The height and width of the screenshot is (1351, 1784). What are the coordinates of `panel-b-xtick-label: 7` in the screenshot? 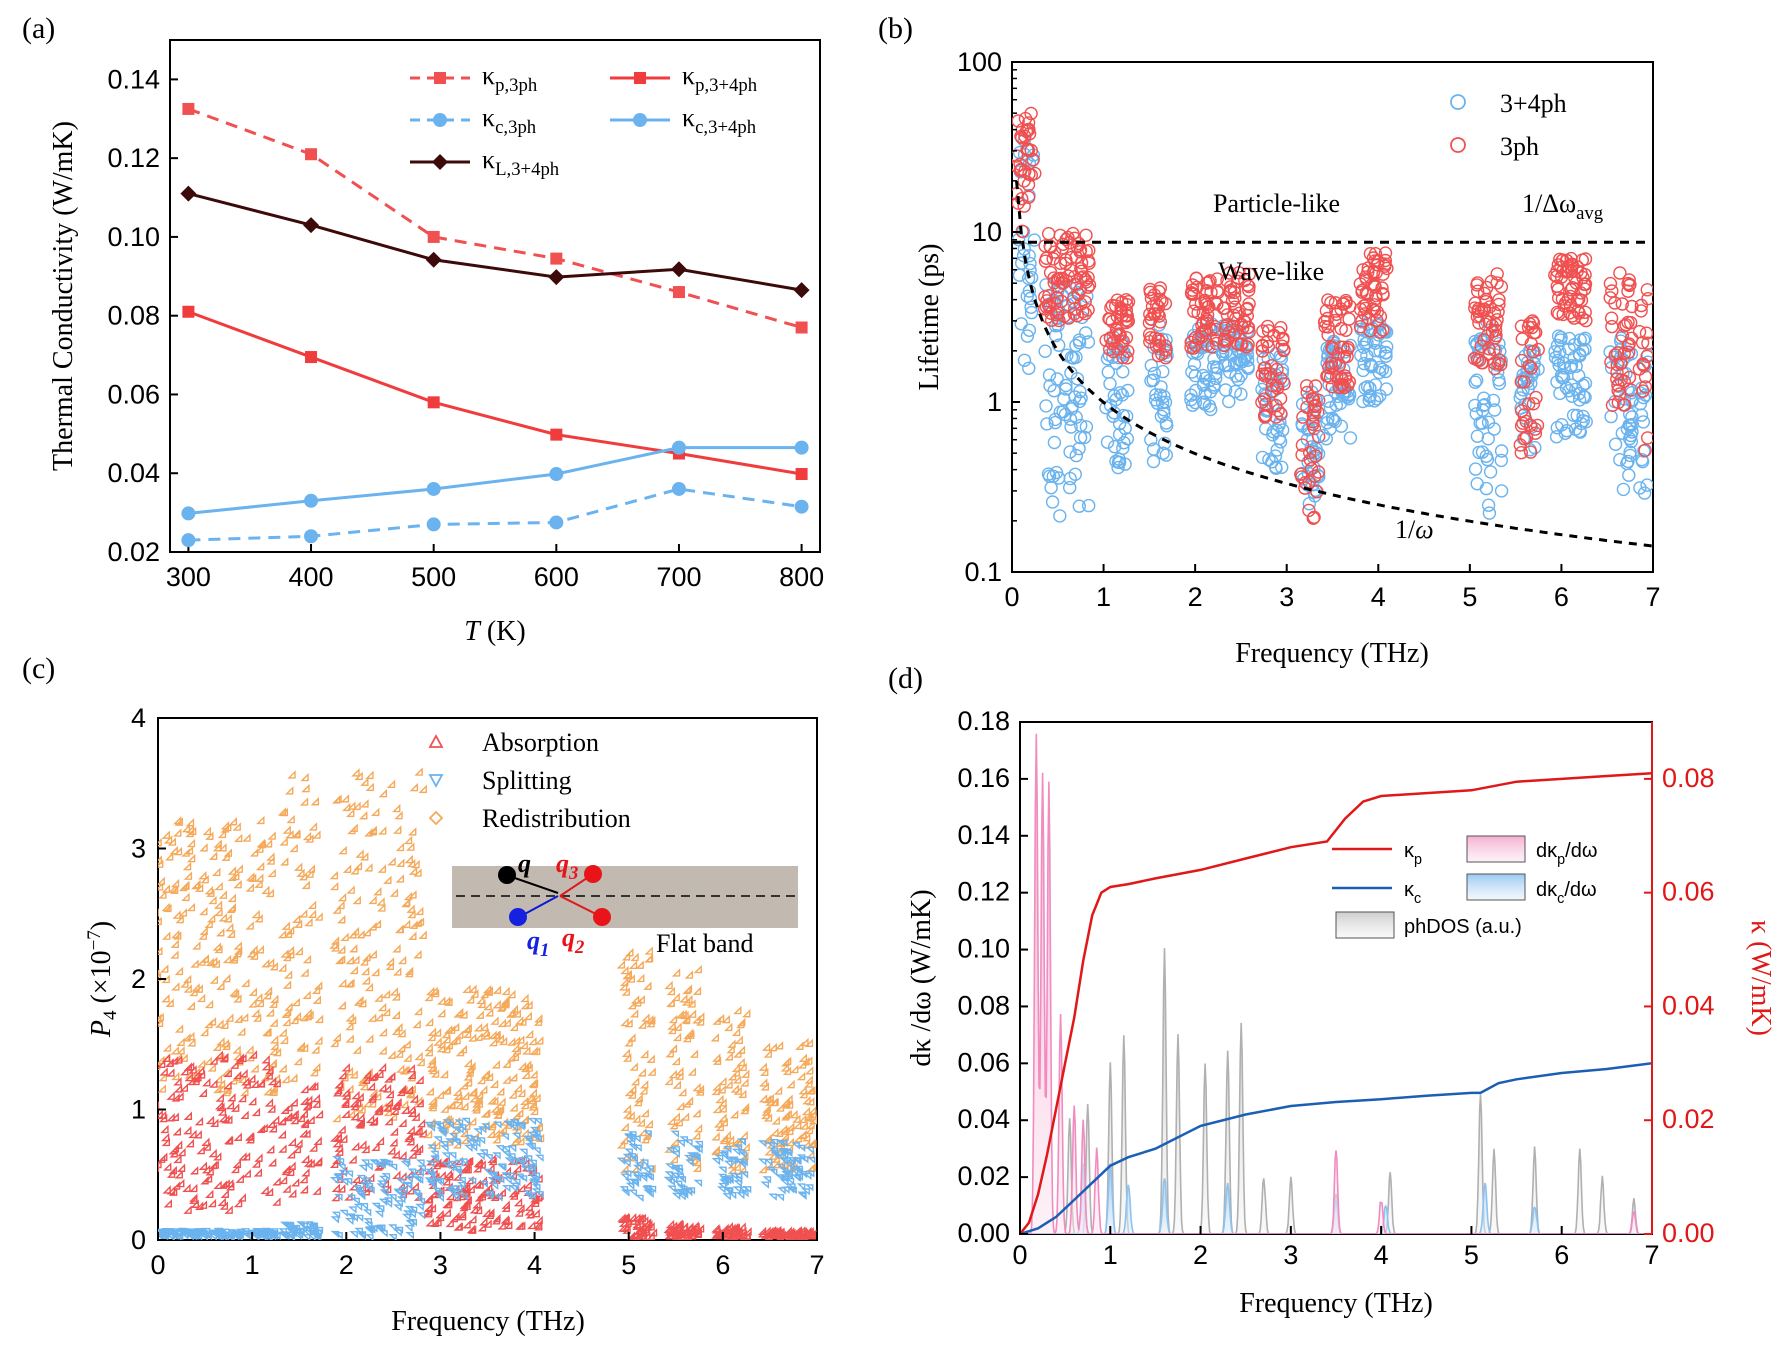 It's located at (1652, 597).